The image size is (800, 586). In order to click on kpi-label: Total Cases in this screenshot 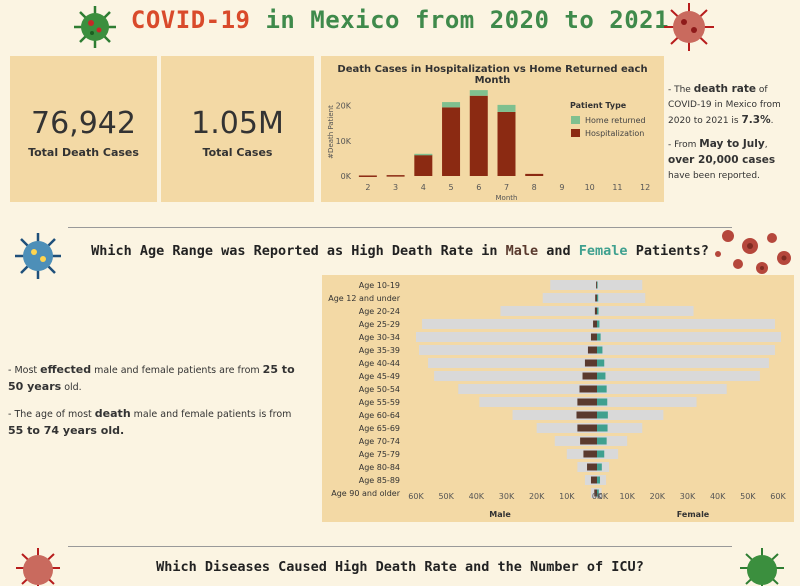, I will do `click(237, 152)`.